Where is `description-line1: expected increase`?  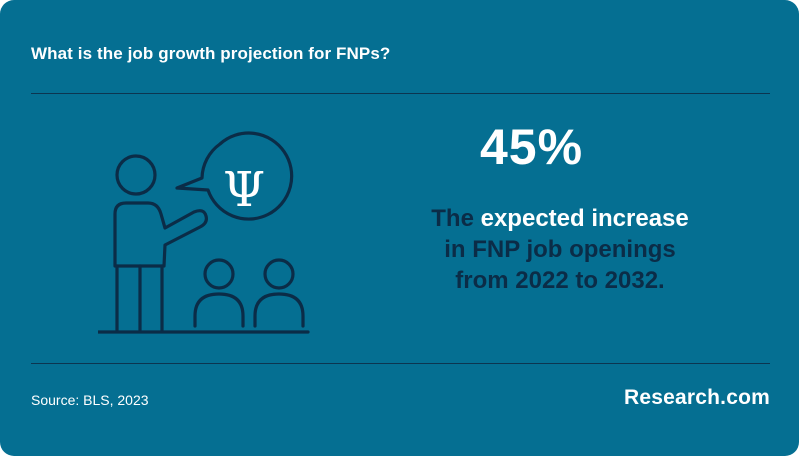
description-line1: expected increase is located at coordinates (584, 218).